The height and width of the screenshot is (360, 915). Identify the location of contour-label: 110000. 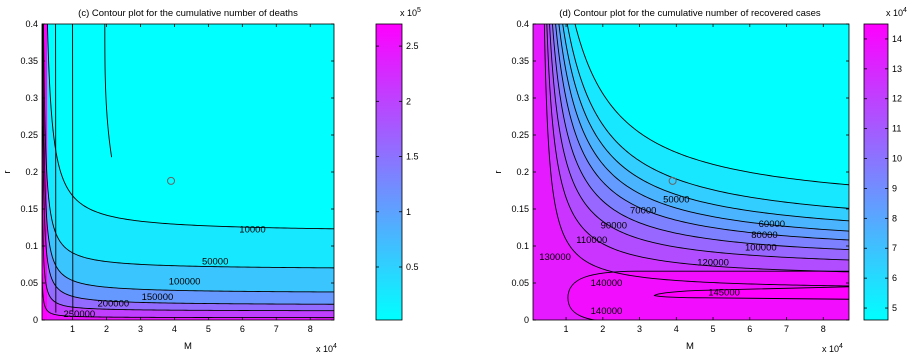
(591, 240).